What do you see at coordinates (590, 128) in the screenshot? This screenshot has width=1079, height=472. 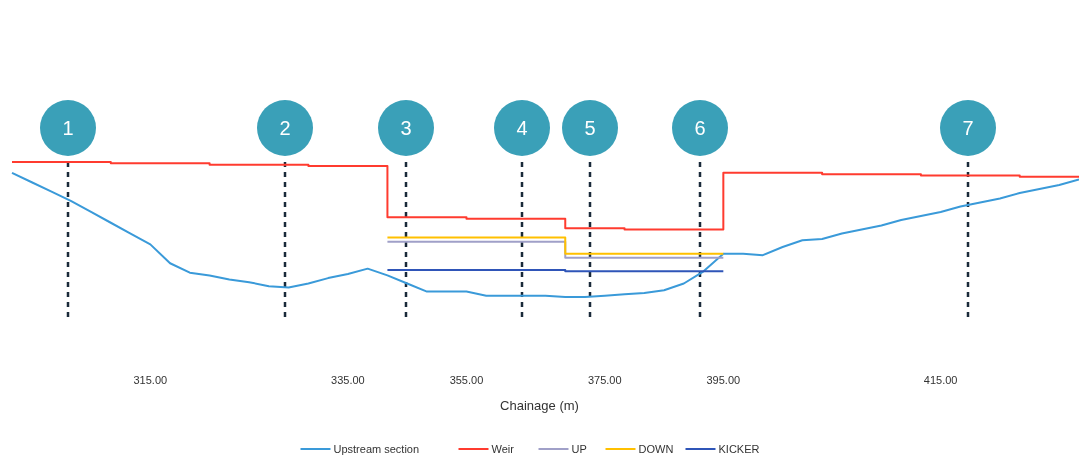 I see `text: 5` at bounding box center [590, 128].